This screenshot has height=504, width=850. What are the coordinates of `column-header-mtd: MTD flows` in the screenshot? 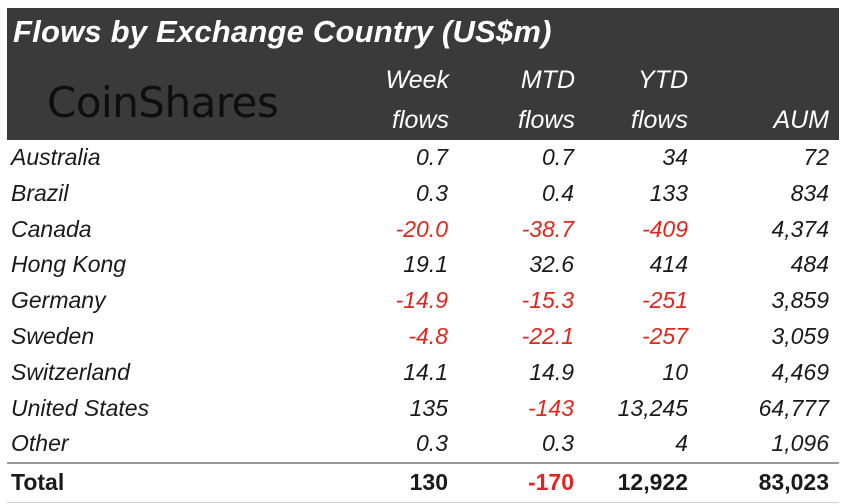 It's located at (546, 100).